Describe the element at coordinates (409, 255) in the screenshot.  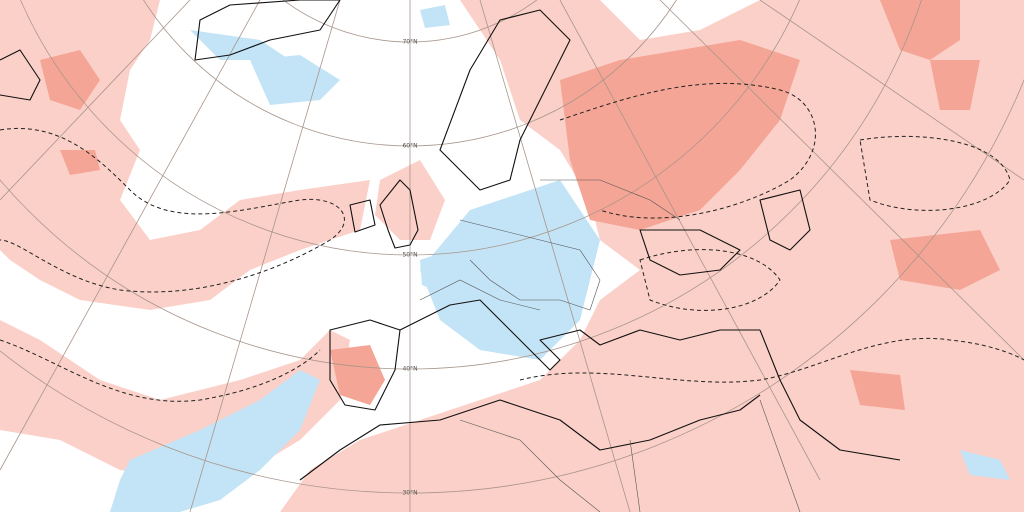
I see `latitude-label: 50°N` at that location.